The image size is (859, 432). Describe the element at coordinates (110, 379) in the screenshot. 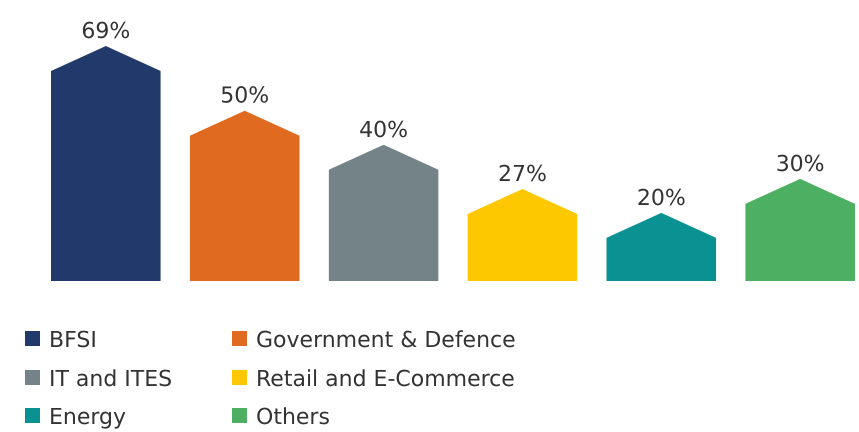

I see `legend-label: IT and ITES` at that location.